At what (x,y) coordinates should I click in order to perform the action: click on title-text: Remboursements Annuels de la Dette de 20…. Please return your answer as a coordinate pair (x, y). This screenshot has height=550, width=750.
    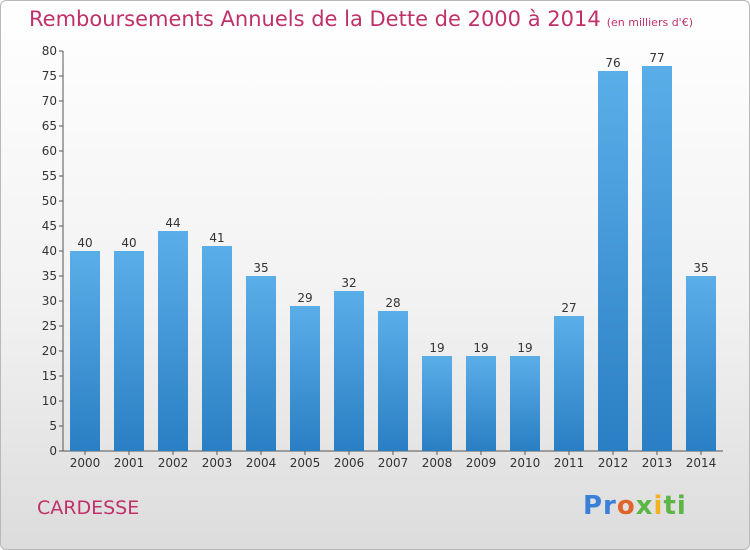
    Looking at the image, I should click on (315, 19).